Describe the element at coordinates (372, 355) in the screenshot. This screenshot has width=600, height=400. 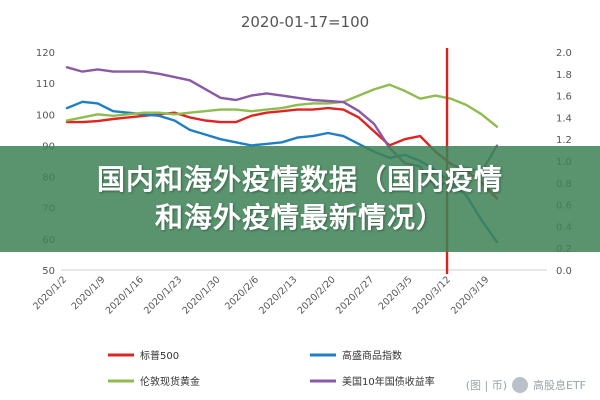
I see `legend-label: 高盛商品指数` at that location.